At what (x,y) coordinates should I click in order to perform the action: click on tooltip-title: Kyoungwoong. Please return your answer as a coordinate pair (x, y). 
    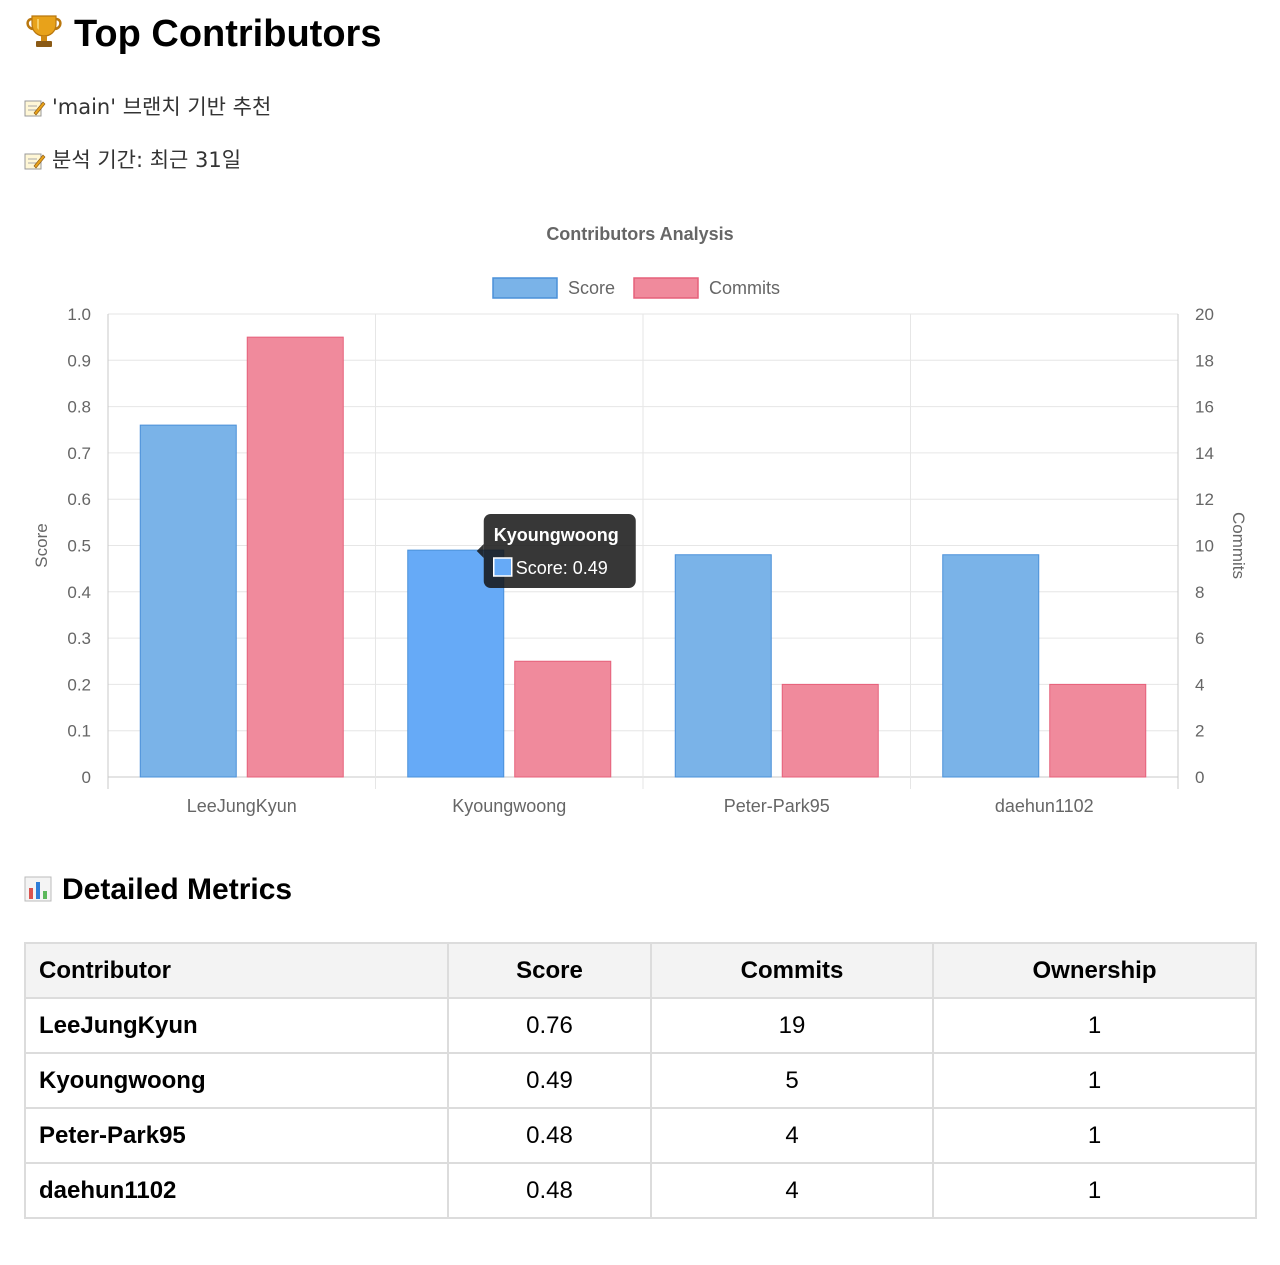
    Looking at the image, I should click on (556, 535).